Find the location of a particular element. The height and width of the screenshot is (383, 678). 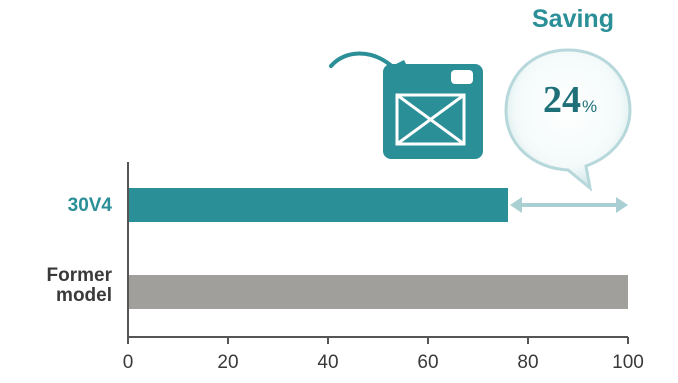

x-tick-label: 80 is located at coordinates (527, 362).